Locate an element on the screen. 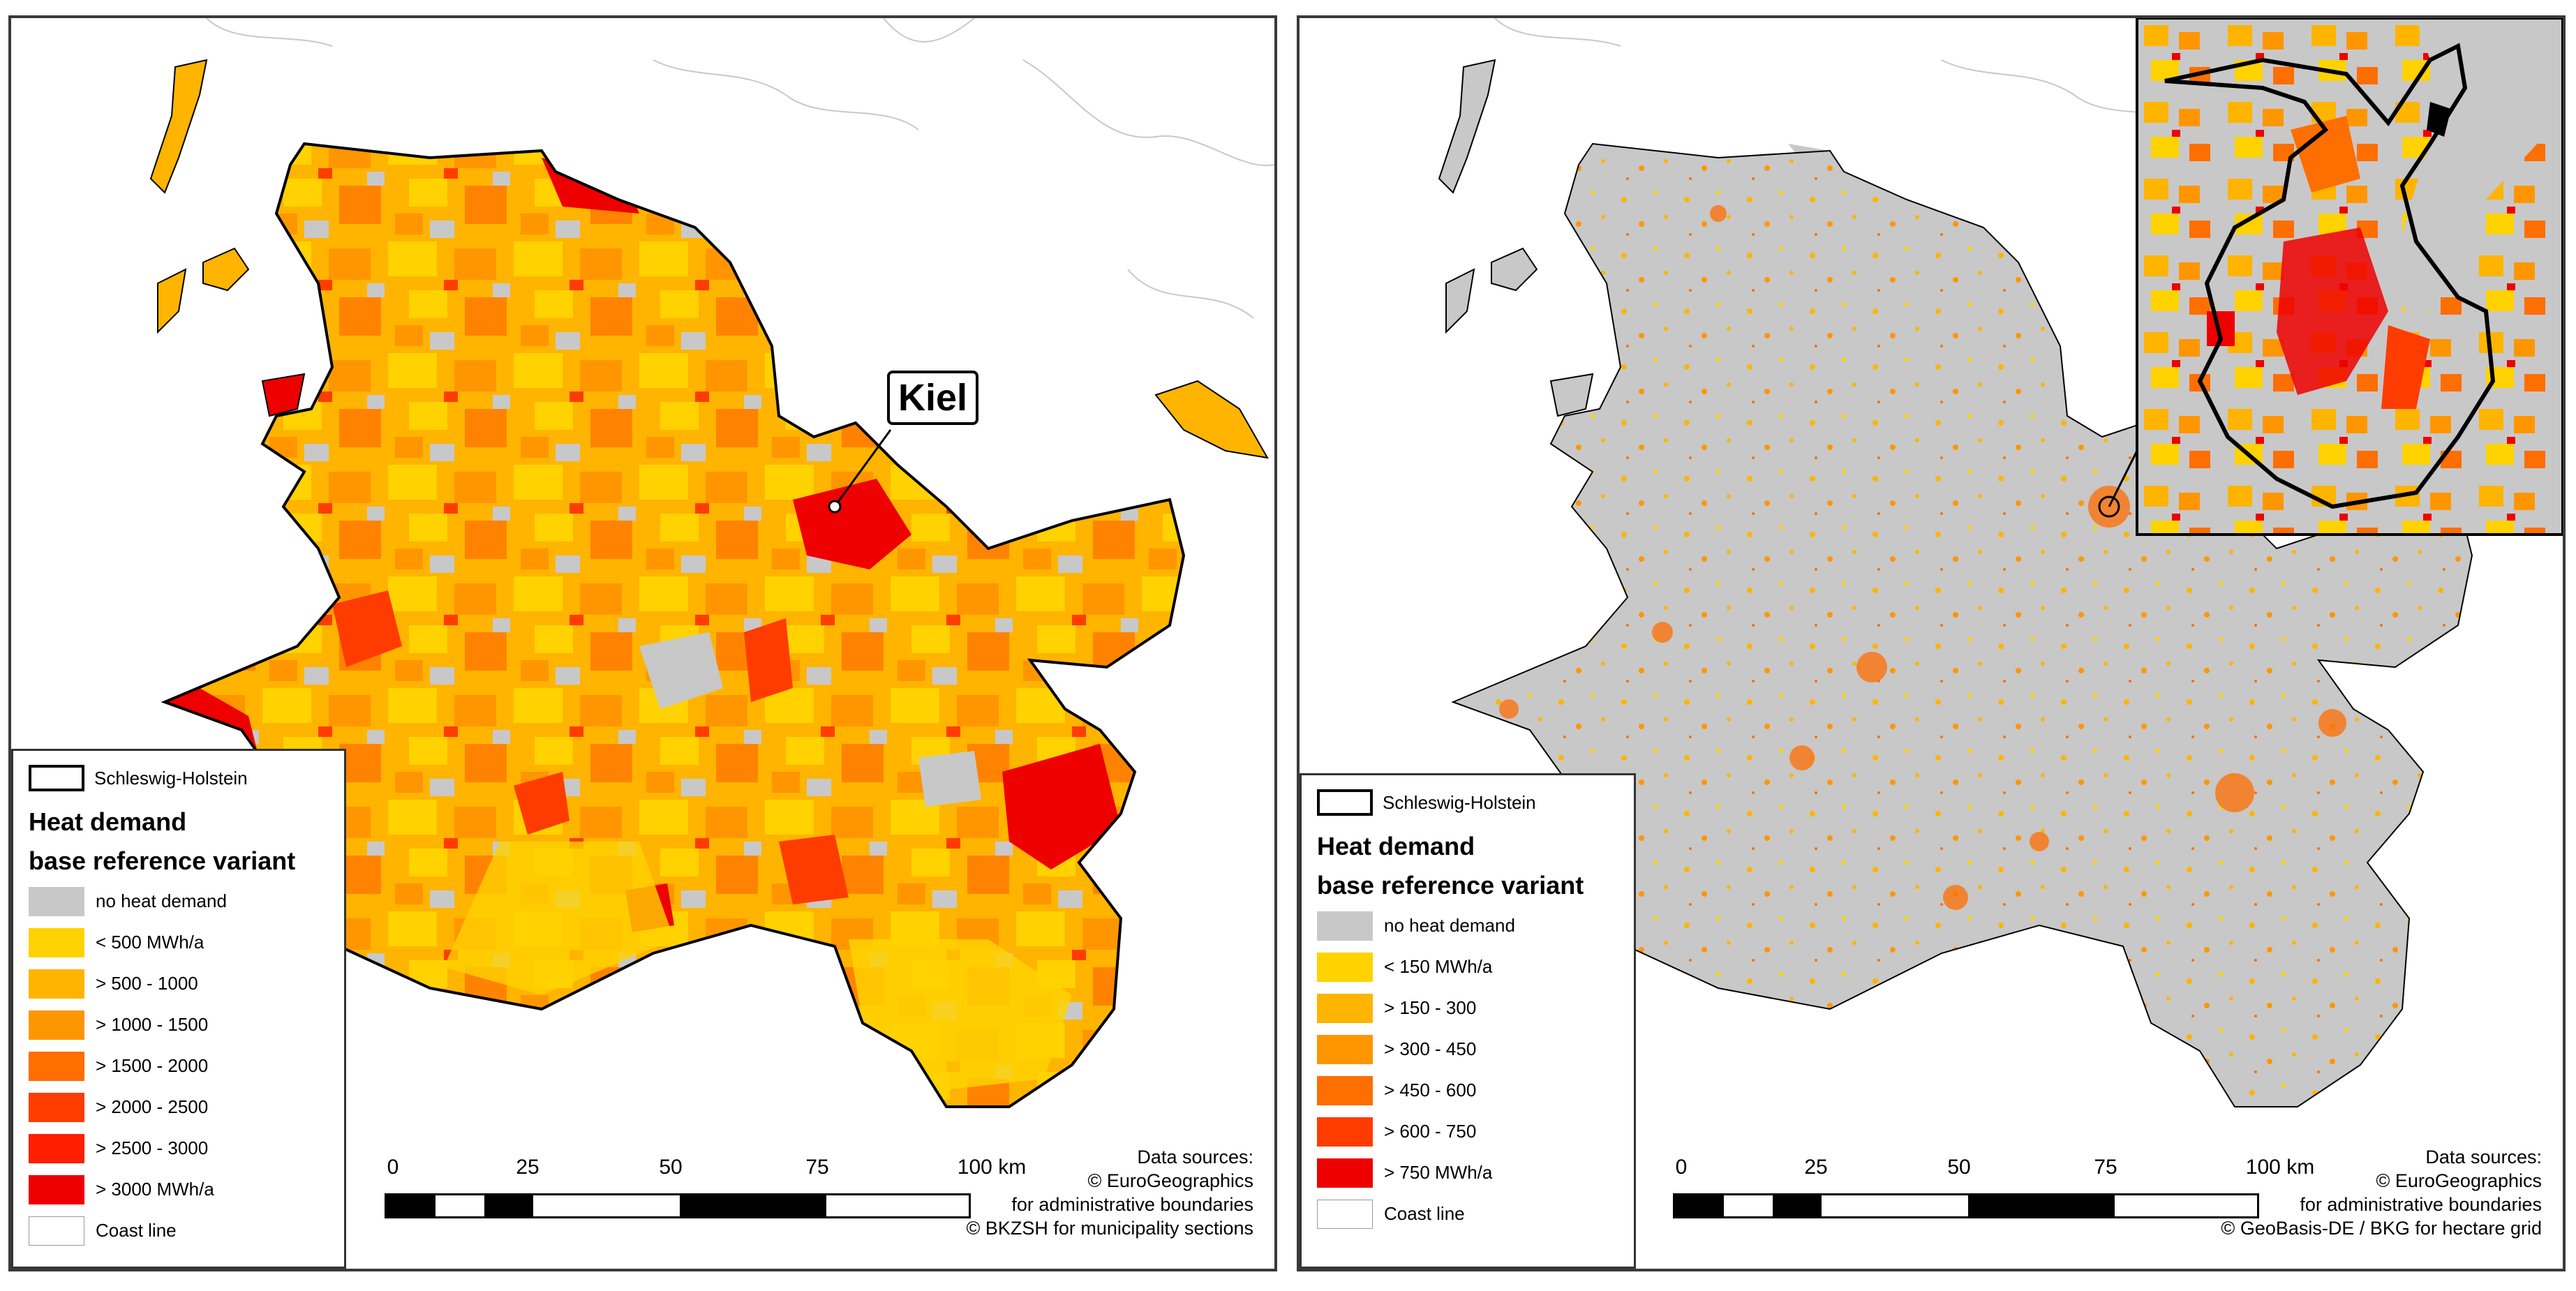 This screenshot has height=1291, width=2576. legend-item: > 750 MWh/a is located at coordinates (1467, 1172).